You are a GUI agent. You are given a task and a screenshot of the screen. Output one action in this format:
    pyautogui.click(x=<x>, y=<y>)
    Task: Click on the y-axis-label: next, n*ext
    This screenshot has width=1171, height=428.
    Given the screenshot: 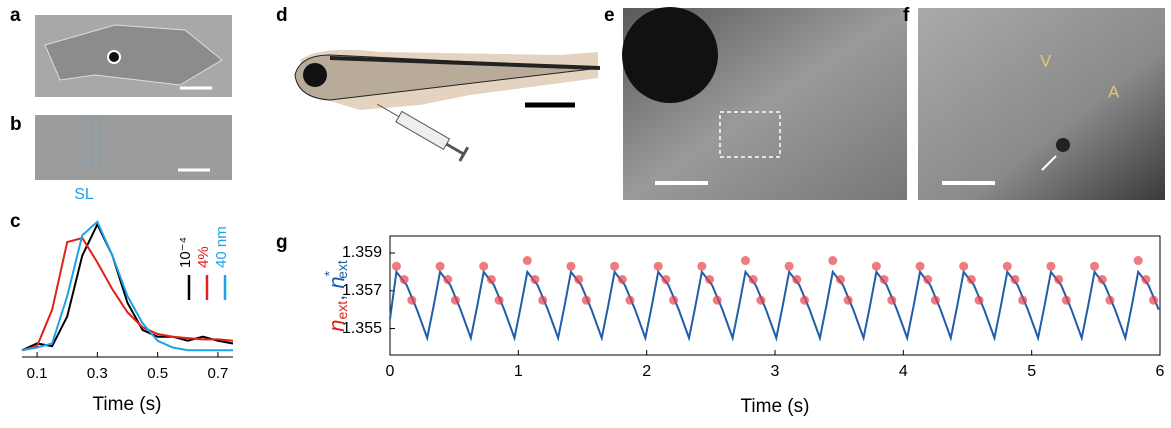 What is the action you would take?
    pyautogui.click(x=335, y=296)
    